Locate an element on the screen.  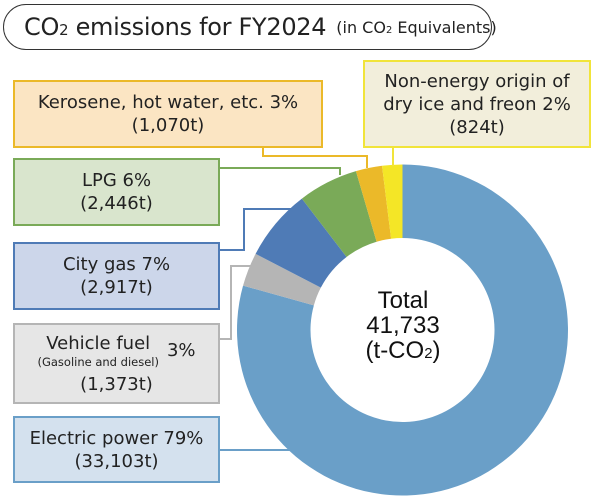
leader-line-vehicle is located at coordinates (235, 302).